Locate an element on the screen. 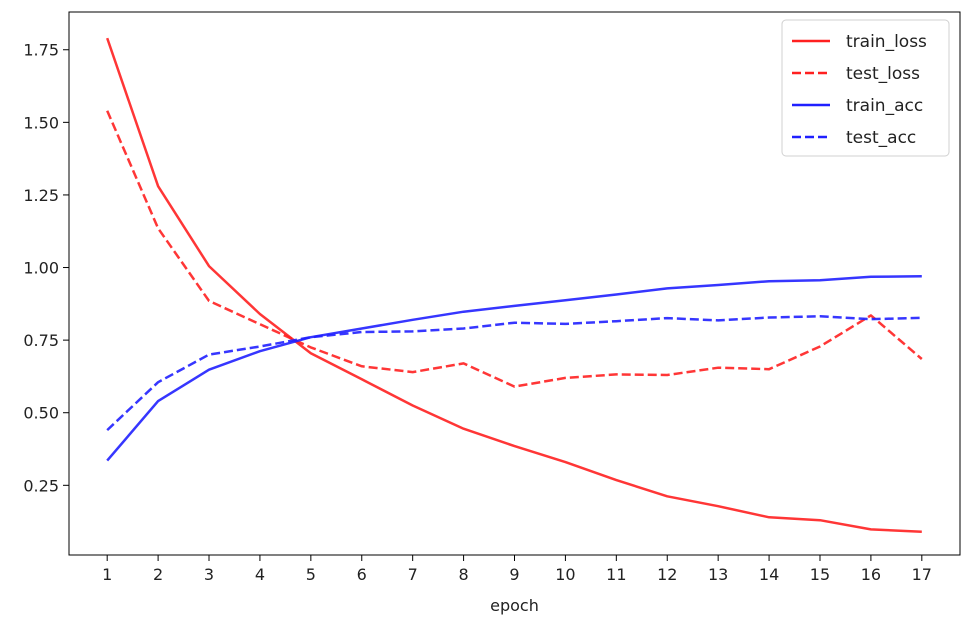 The width and height of the screenshot is (969, 622). x-tick-label: 6 is located at coordinates (362, 574).